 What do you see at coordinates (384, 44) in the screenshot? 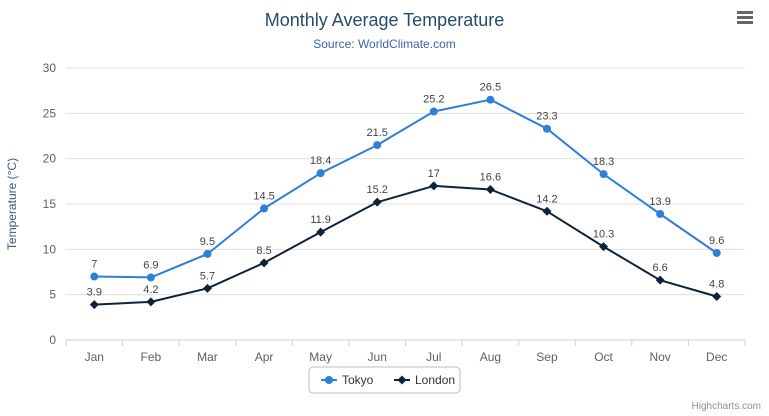
I see `chart-subtitle: Source: WorldClimate.com` at bounding box center [384, 44].